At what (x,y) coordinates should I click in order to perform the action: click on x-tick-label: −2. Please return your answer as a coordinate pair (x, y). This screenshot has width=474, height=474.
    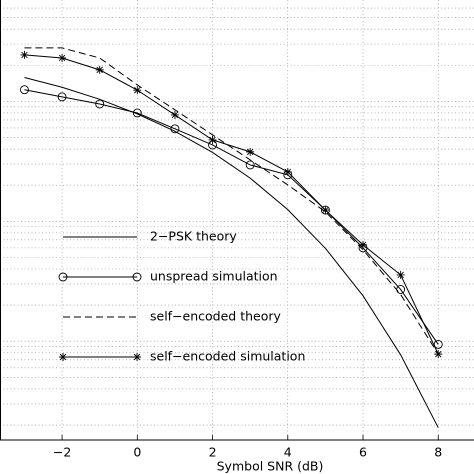
    Looking at the image, I should click on (62, 452).